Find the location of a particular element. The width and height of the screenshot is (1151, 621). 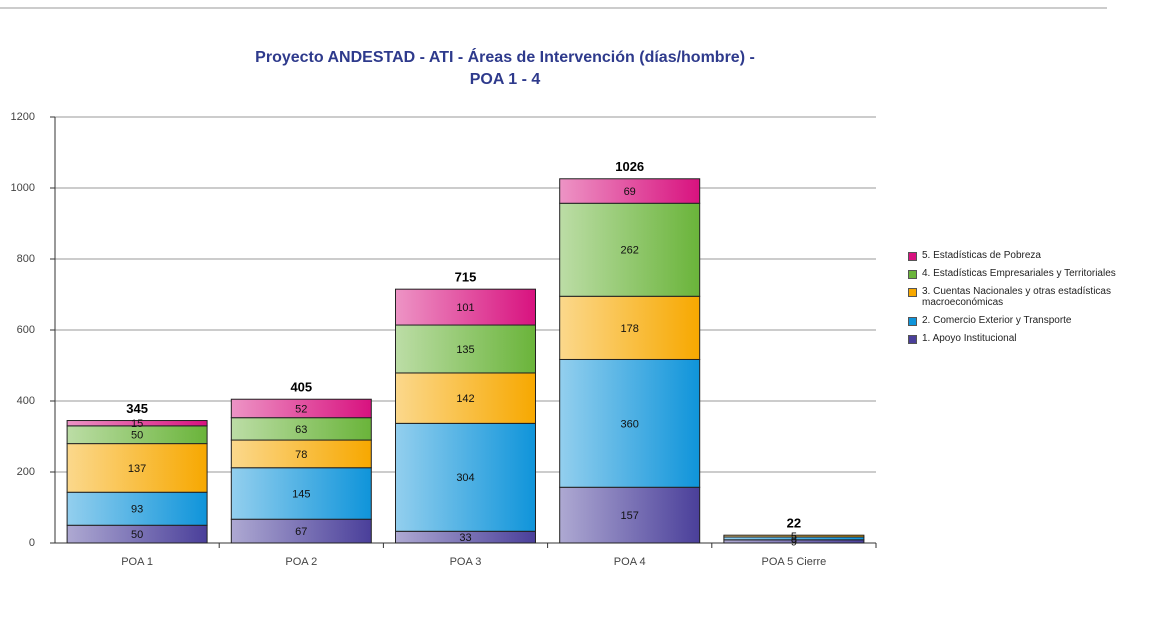

value-label: 178 is located at coordinates (630, 329).